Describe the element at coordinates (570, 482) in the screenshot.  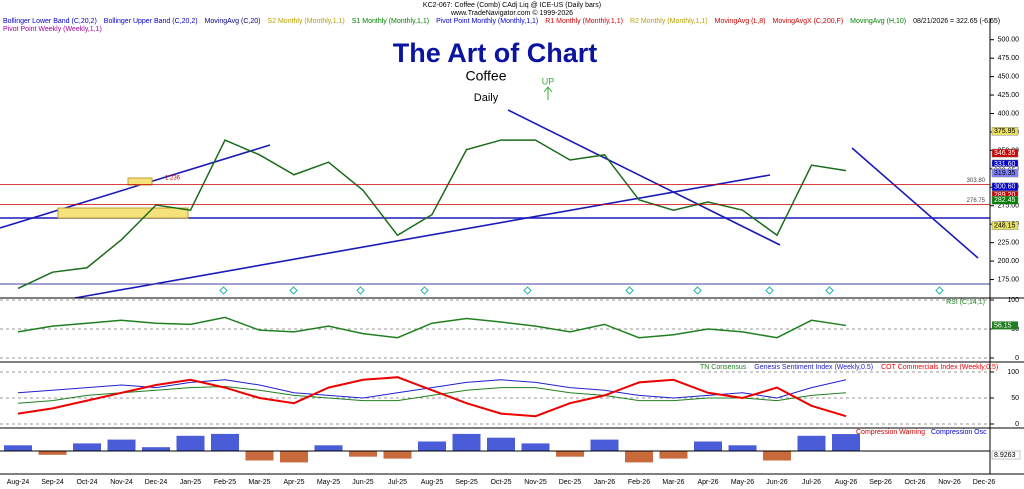
I see `x-tick-label: Dec-25` at that location.